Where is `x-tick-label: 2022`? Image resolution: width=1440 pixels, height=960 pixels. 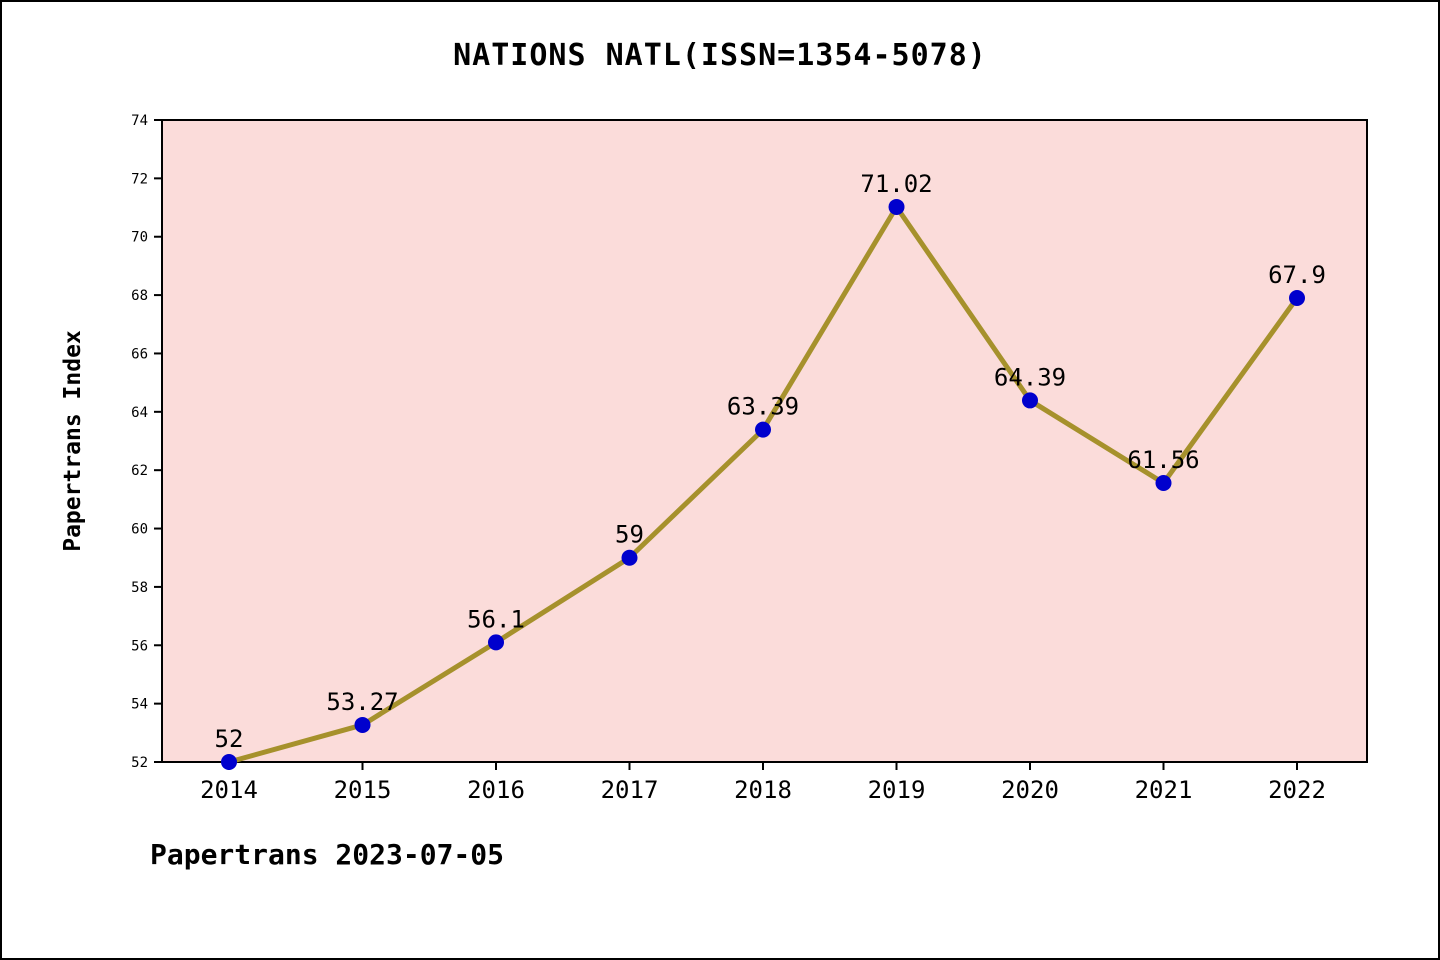
x-tick-label: 2022 is located at coordinates (1297, 790).